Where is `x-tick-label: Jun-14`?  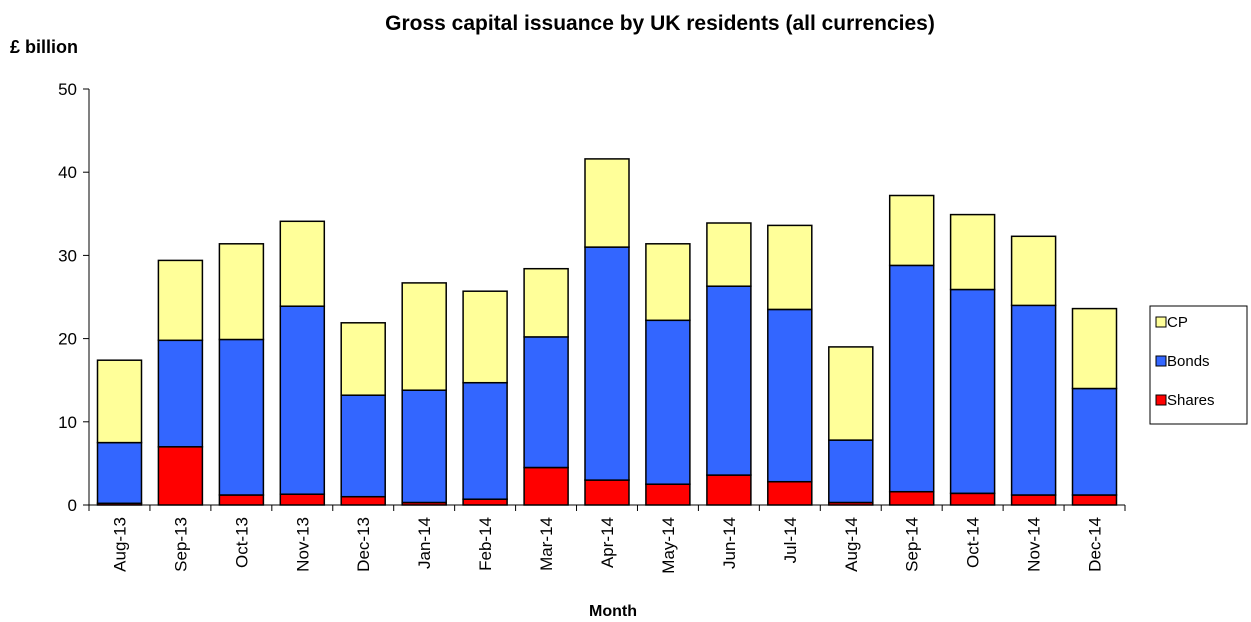
x-tick-label: Jun-14 is located at coordinates (729, 543).